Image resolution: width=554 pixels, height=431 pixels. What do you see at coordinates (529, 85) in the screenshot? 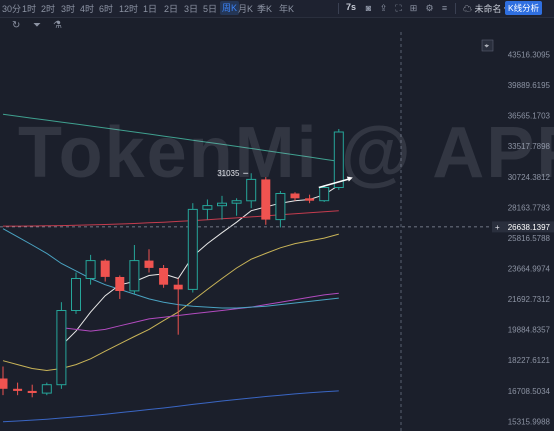
I see `price-axis-label: 39889.6195` at bounding box center [529, 85].